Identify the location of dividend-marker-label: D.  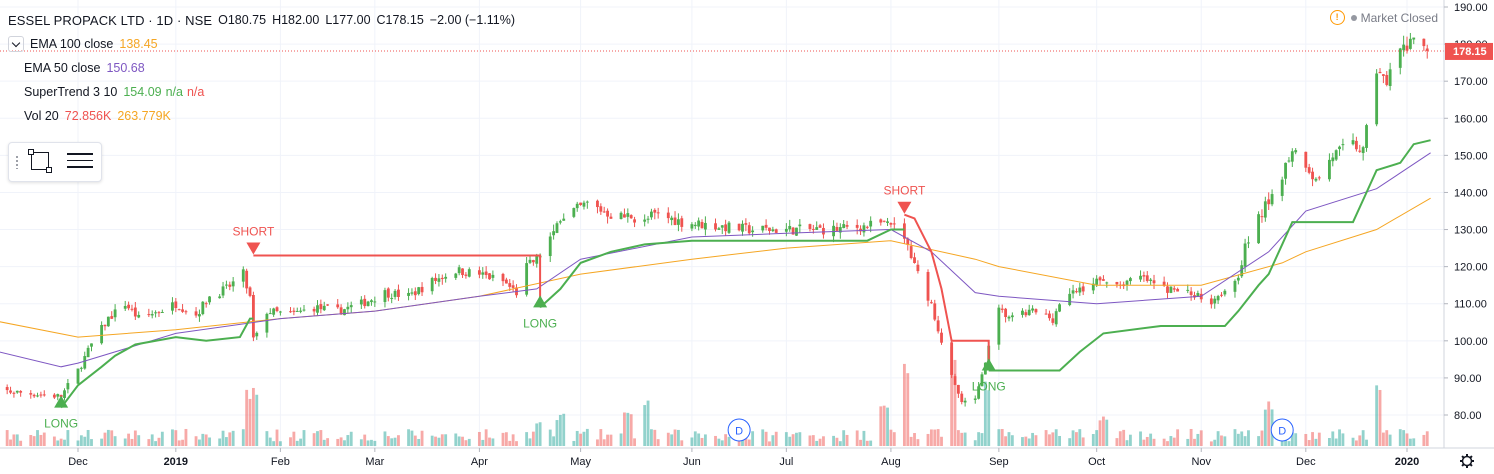
(739, 432).